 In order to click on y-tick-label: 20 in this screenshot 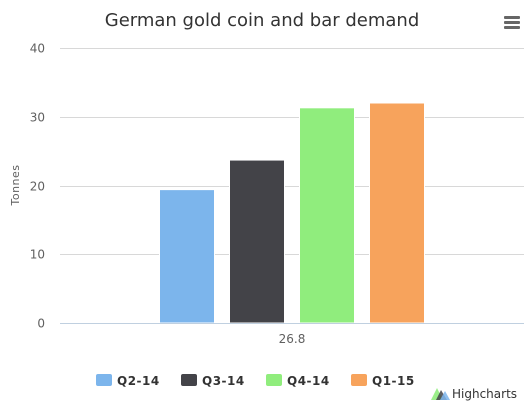, I will do `click(37, 187)`.